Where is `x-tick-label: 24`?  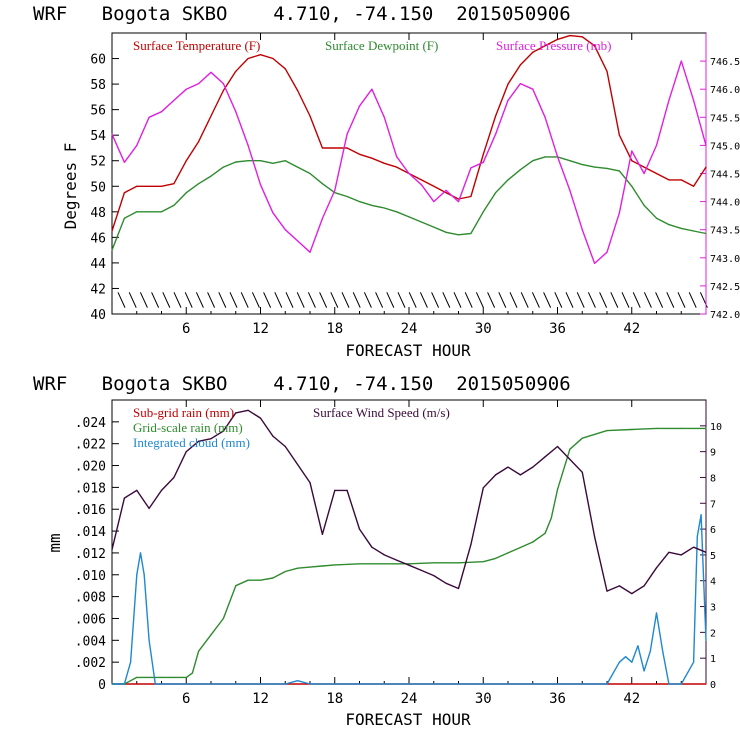
x-tick-label: 24 is located at coordinates (409, 329).